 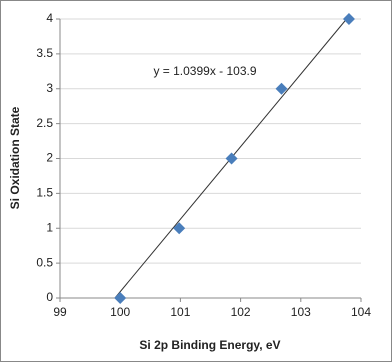 What do you see at coordinates (44, 53) in the screenshot?
I see `y-tick-label: 3.5` at bounding box center [44, 53].